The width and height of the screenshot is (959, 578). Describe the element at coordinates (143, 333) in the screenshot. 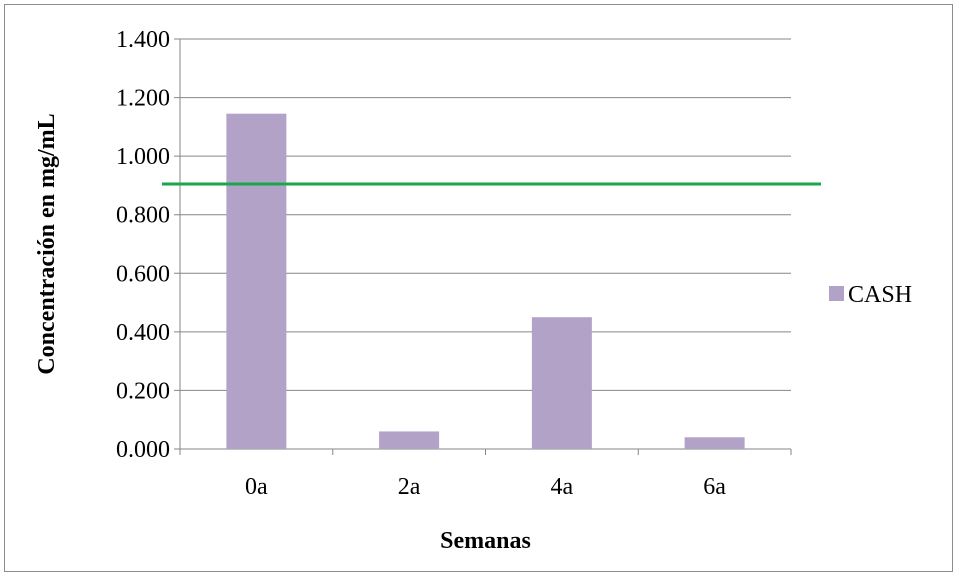

I see `y-tick-label: 0.400` at that location.